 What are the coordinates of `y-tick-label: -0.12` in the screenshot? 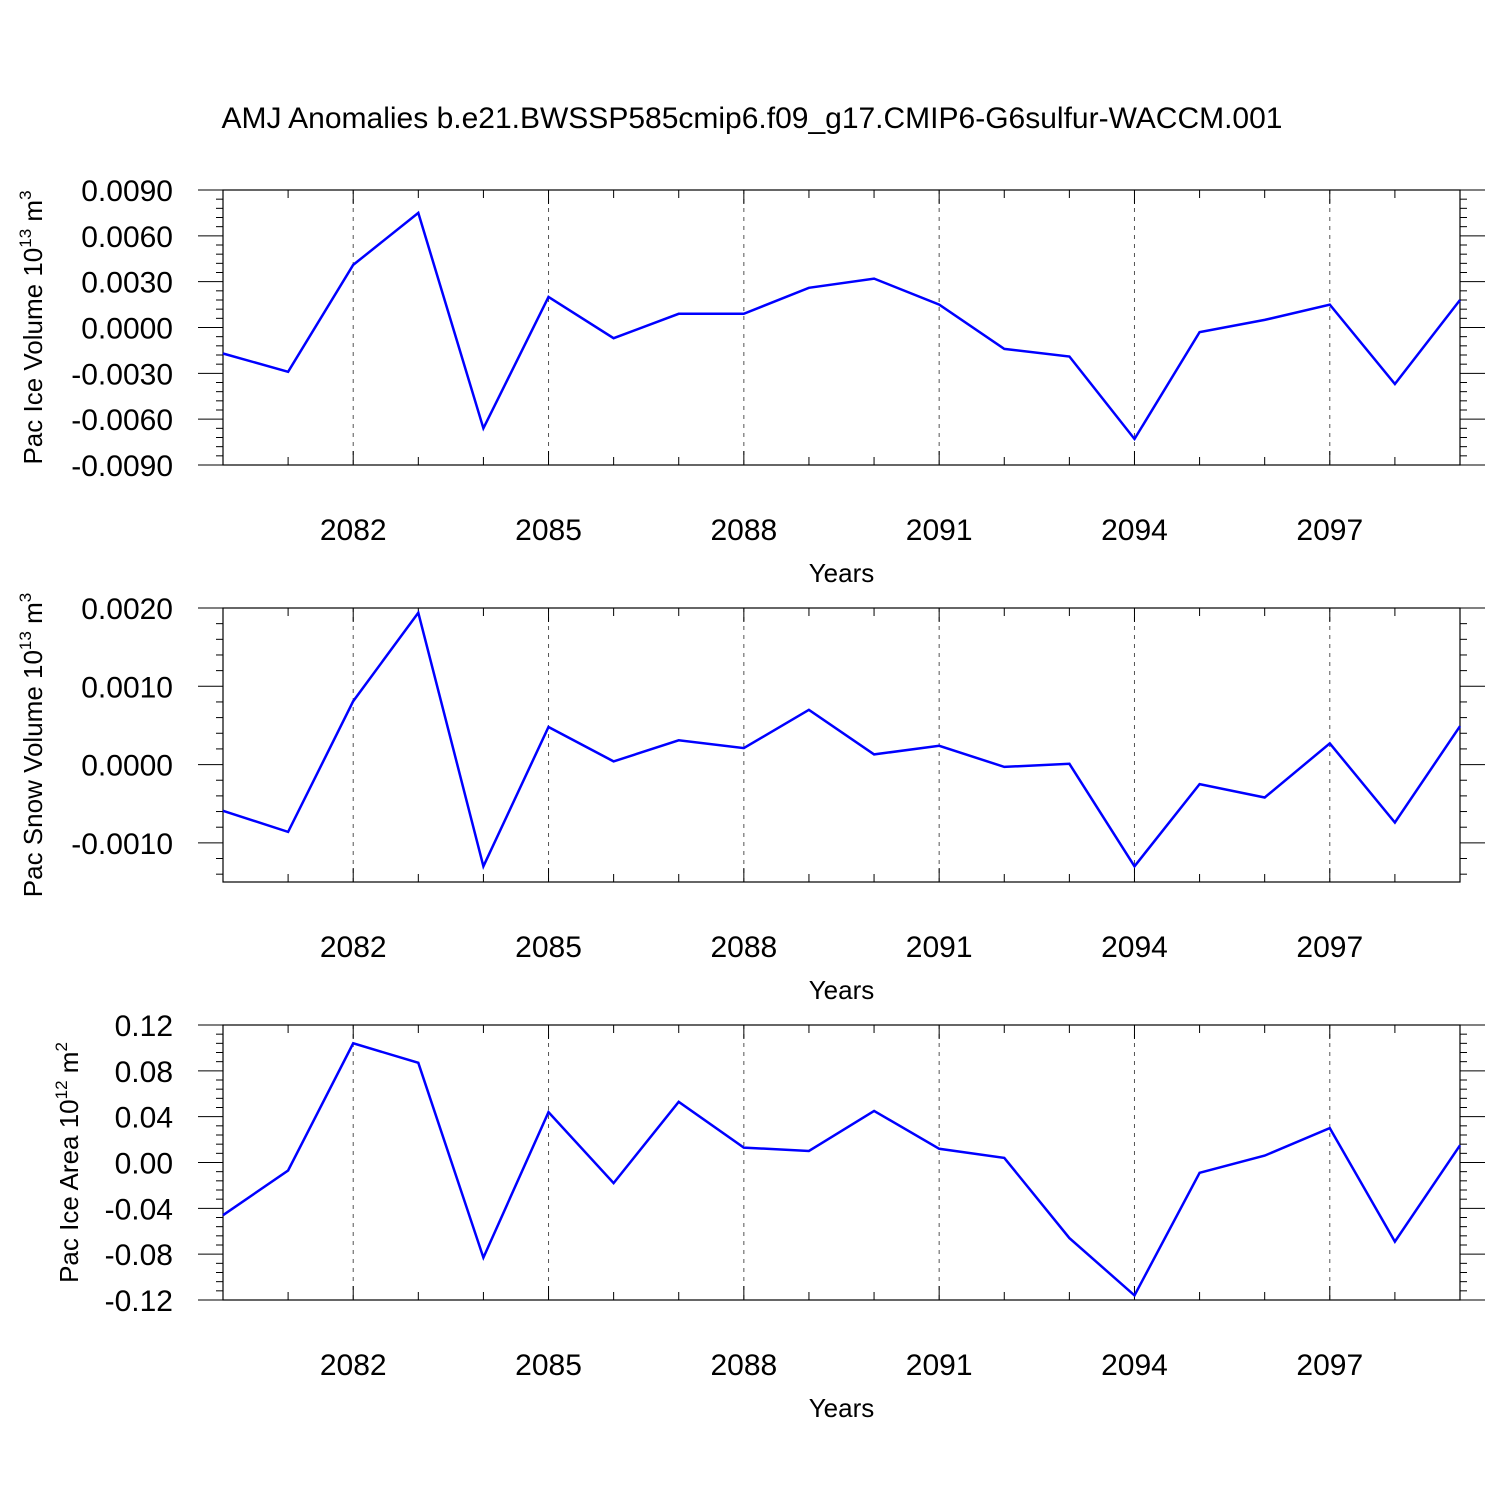 It's located at (139, 1301).